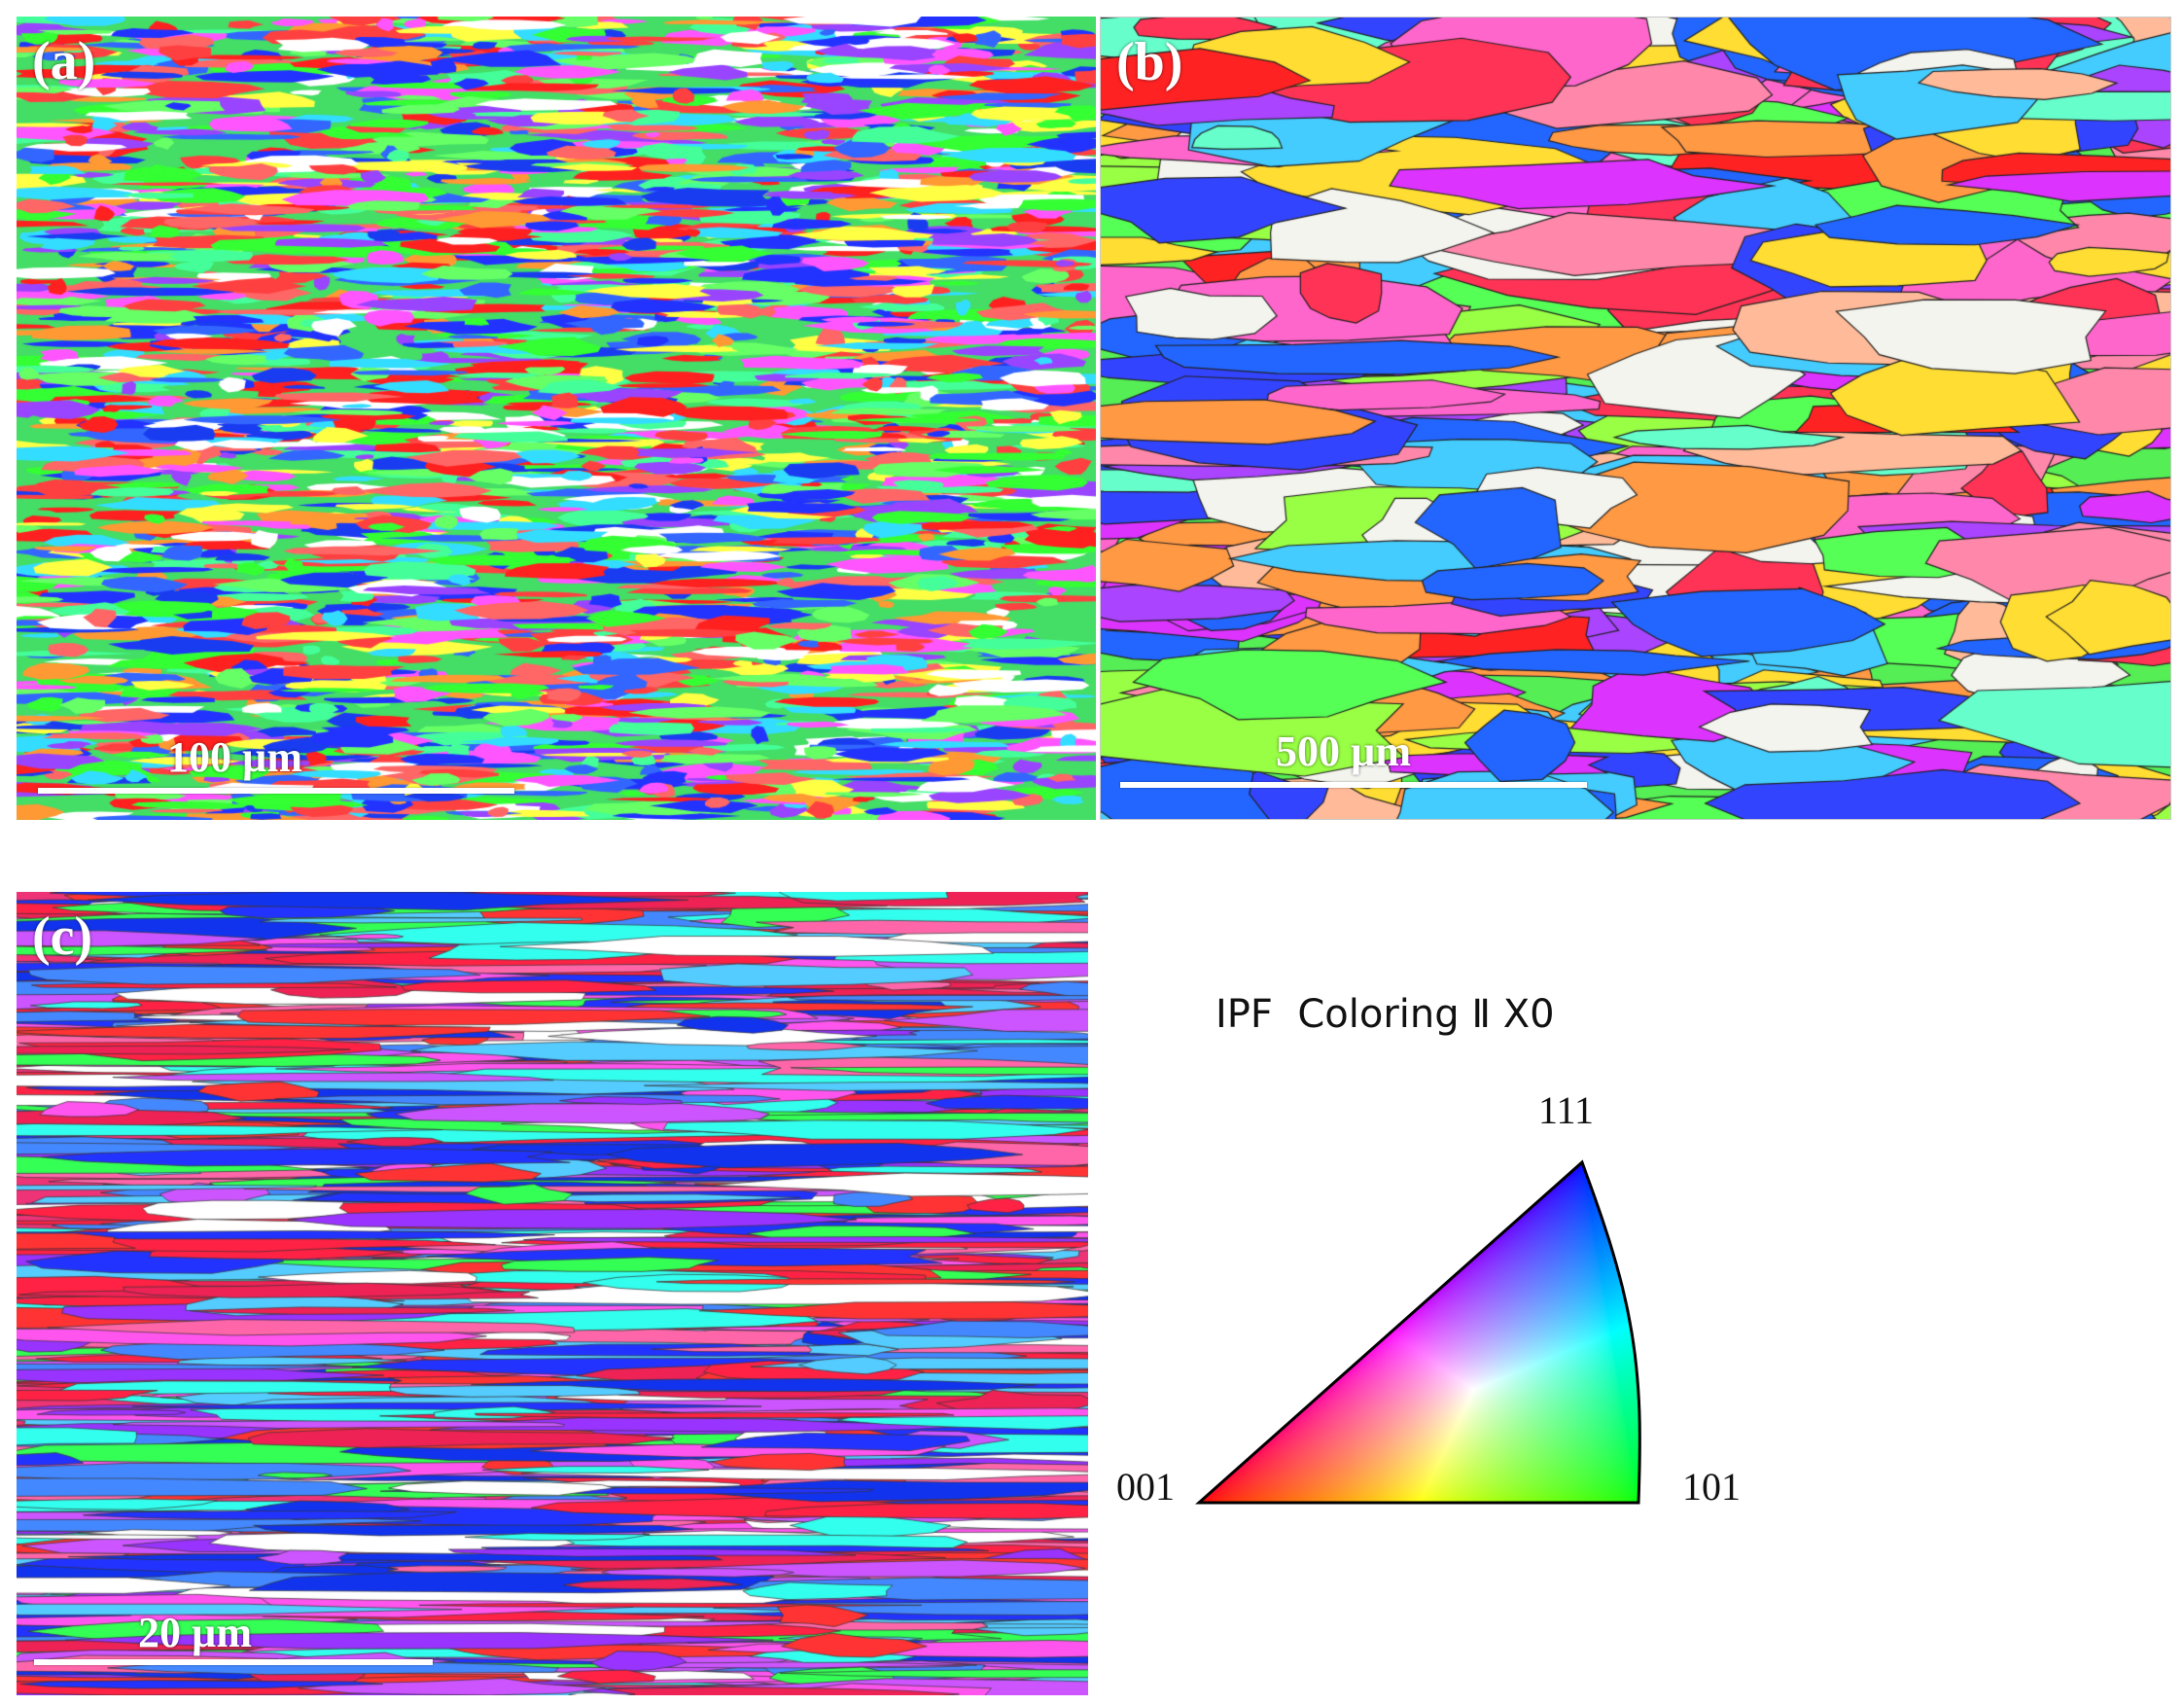 This screenshot has height=1705, width=2184. What do you see at coordinates (1711, 1487) in the screenshot?
I see `legend-corner-101: 101` at bounding box center [1711, 1487].